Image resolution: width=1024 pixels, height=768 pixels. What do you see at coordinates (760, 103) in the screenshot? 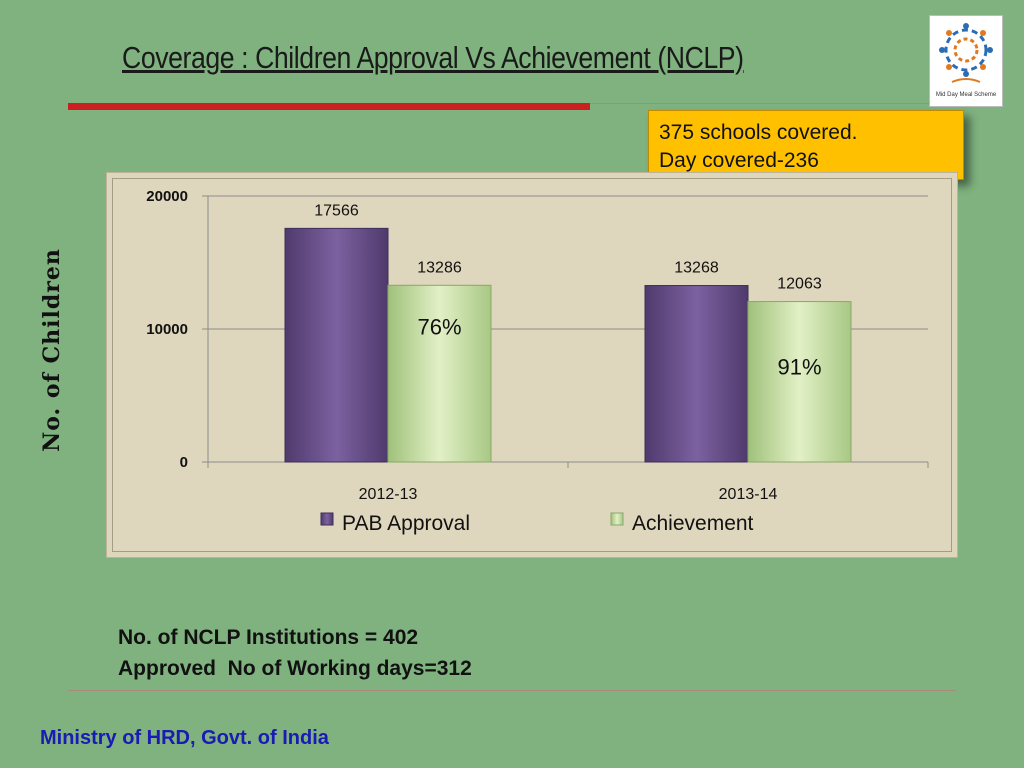
I see `title-underline-thin` at bounding box center [760, 103].